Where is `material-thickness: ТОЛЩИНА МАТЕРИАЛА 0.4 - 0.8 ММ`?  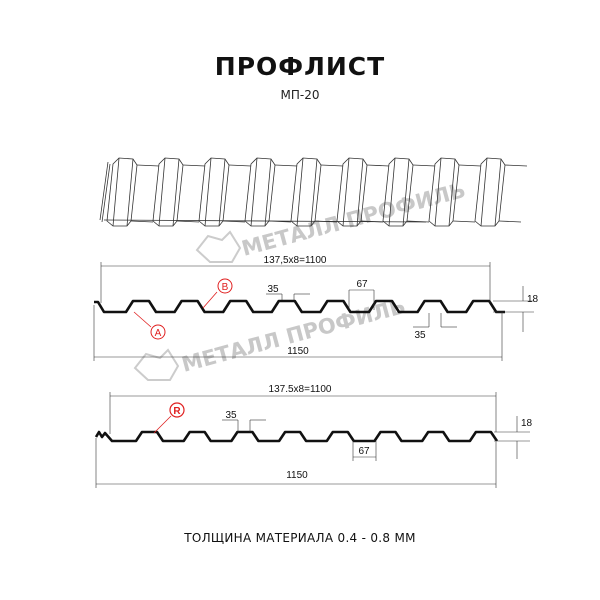
material-thickness: ТОЛЩИНА МАТЕРИАЛА 0.4 - 0.8 ММ is located at coordinates (300, 538).